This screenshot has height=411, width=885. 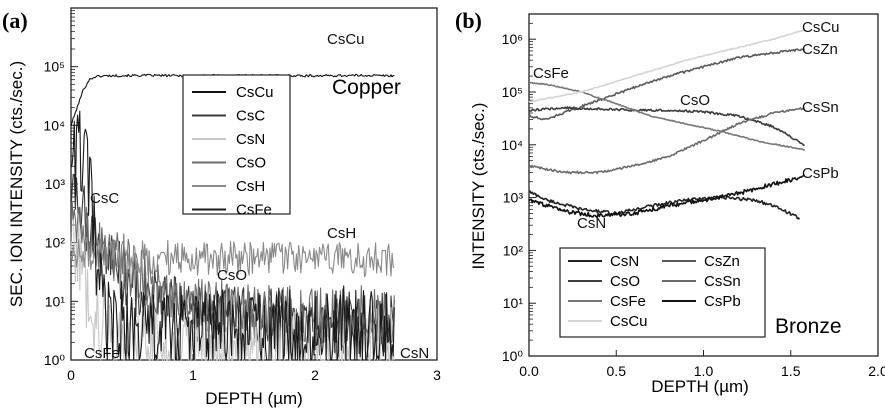 What do you see at coordinates (704, 371) in the screenshot?
I see `b-x-tick-label: 1.0` at bounding box center [704, 371].